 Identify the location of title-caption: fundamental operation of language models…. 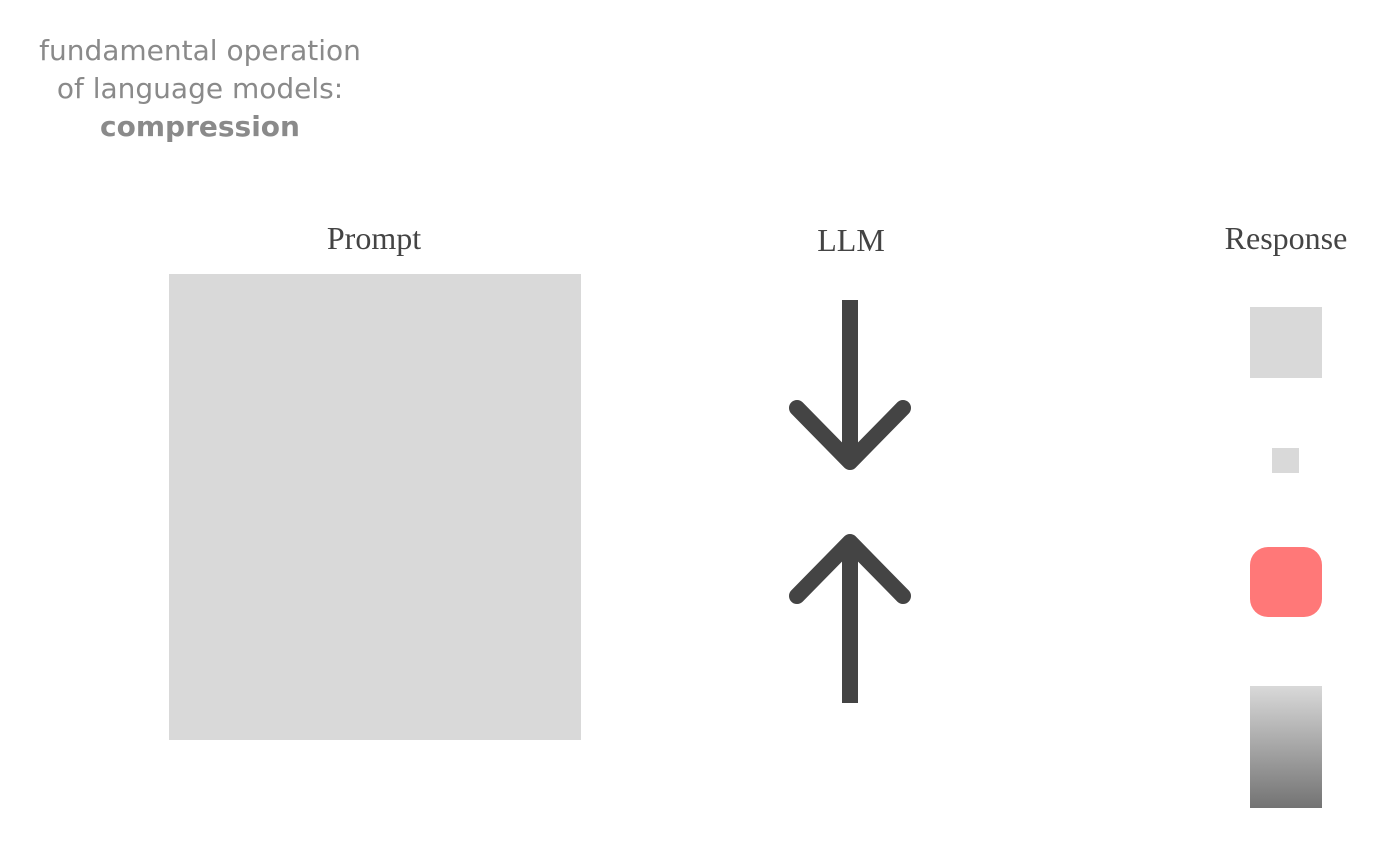
(200, 89).